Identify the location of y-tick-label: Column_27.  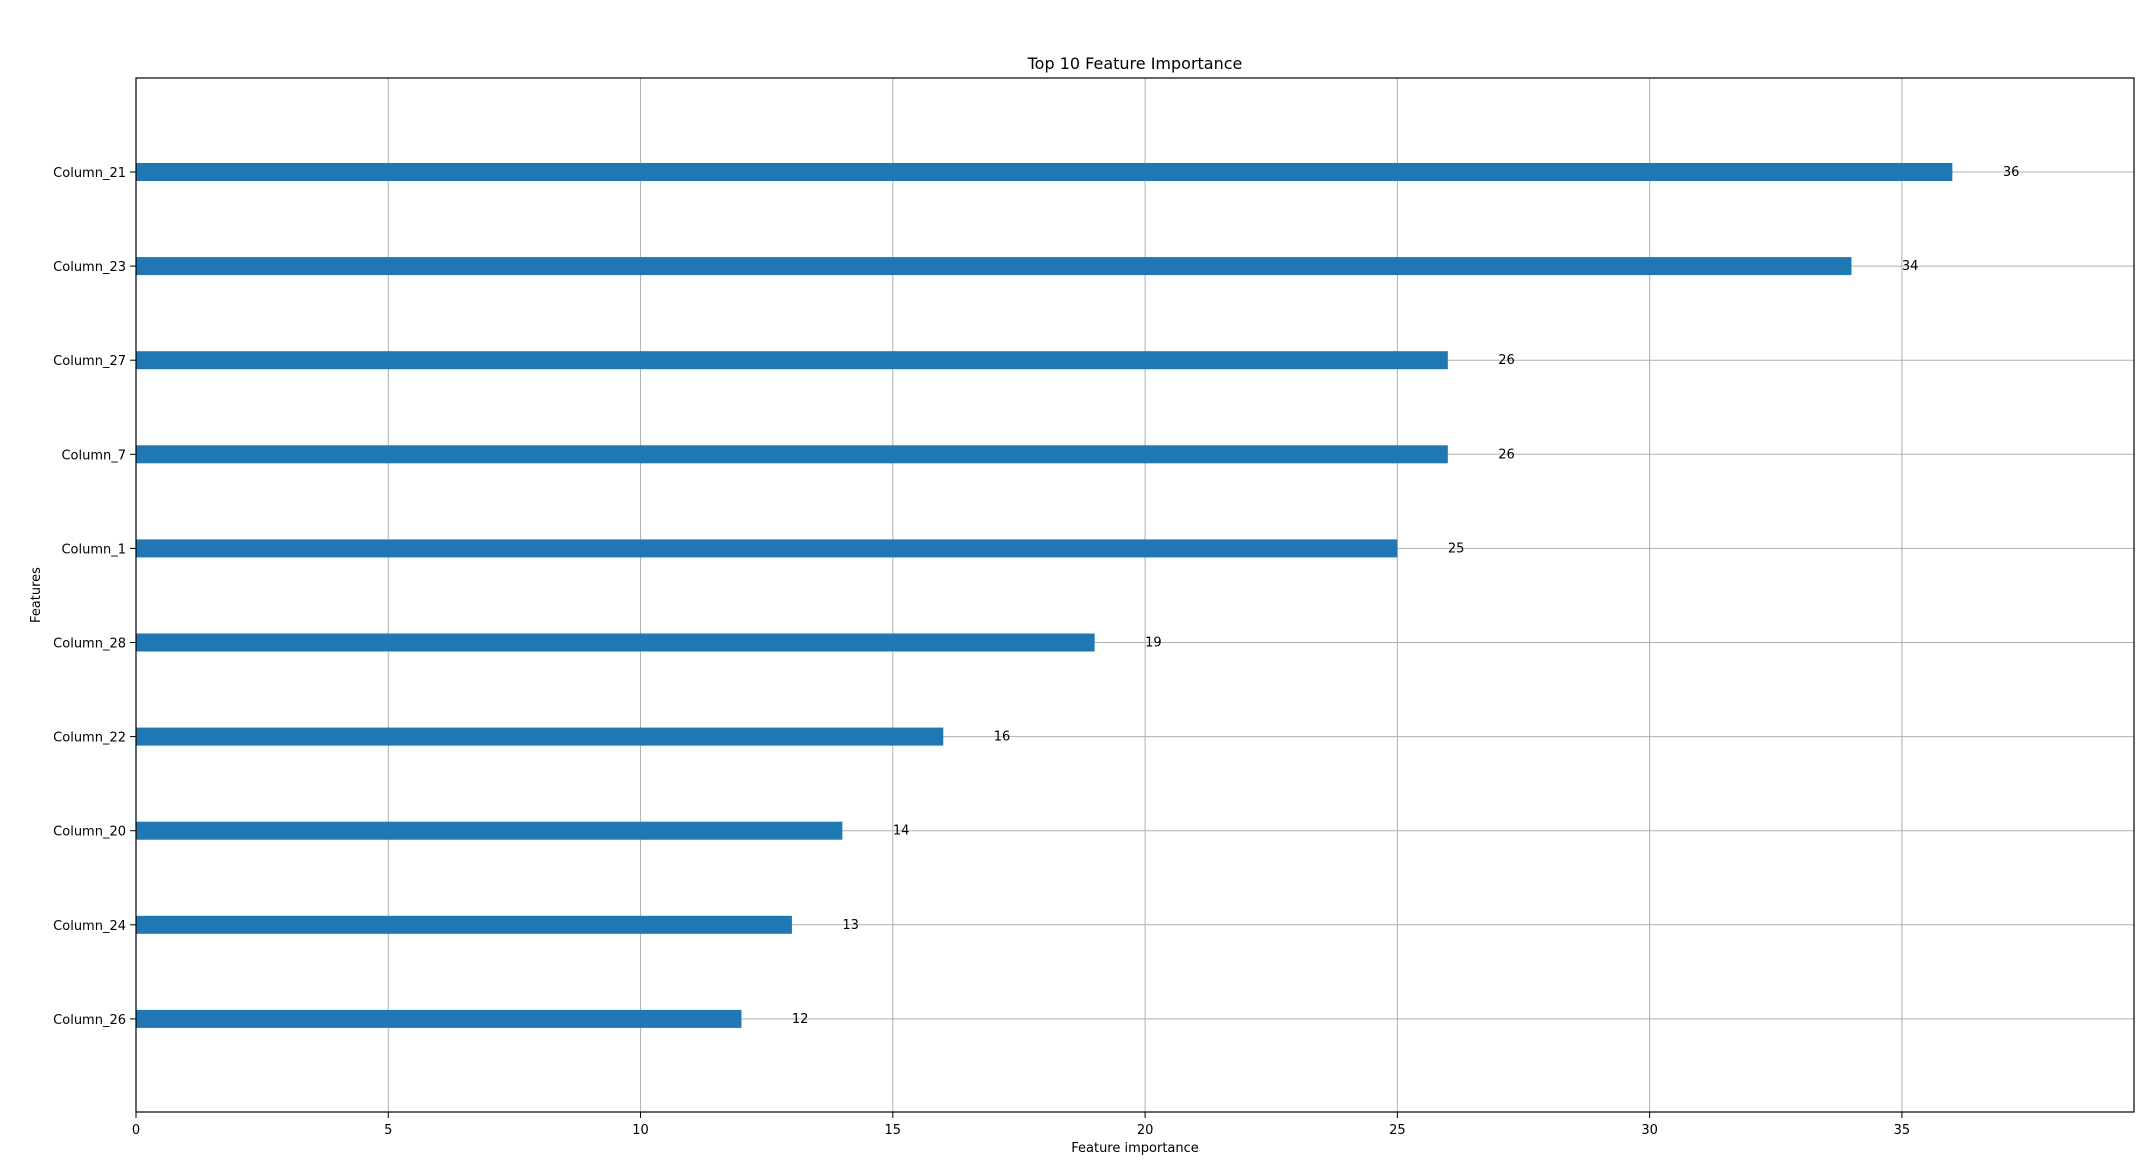
(89, 361).